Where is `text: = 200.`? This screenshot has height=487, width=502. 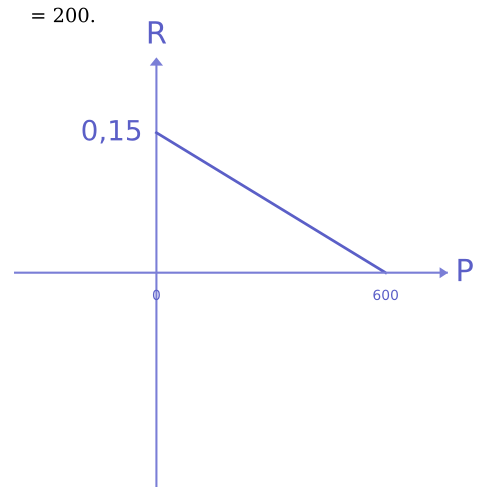 text: = 200. is located at coordinates (63, 15).